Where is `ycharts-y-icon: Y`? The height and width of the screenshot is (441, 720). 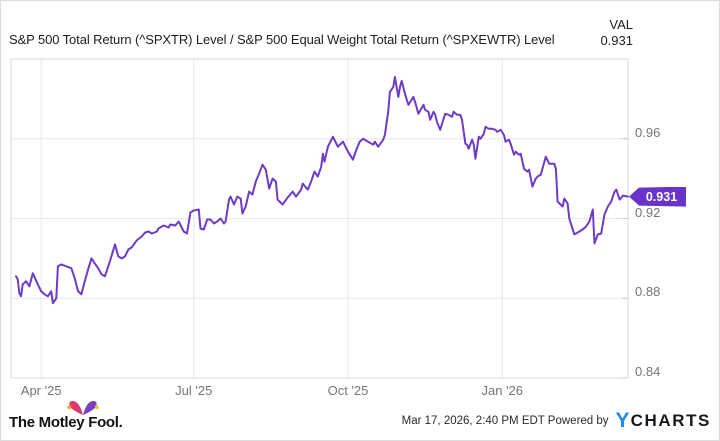 ycharts-y-icon: Y is located at coordinates (622, 420).